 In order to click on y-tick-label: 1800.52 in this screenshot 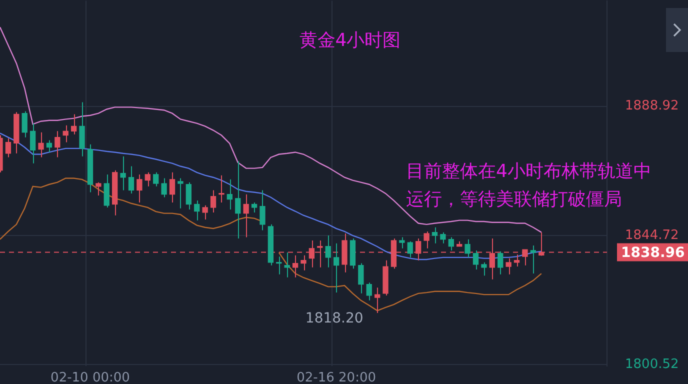, I will do `click(652, 364)`.